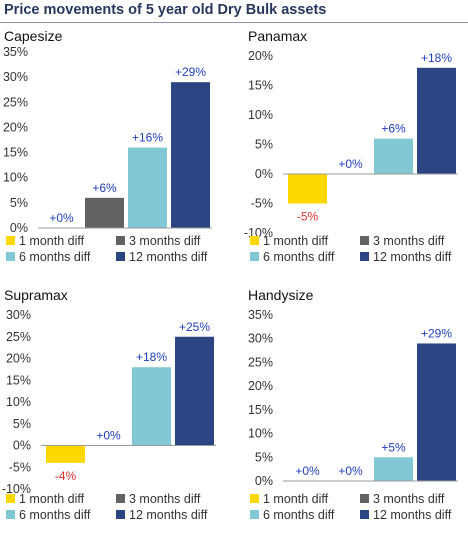  Describe the element at coordinates (16, 489) in the screenshot. I see `y-tick-label: -10%` at that location.